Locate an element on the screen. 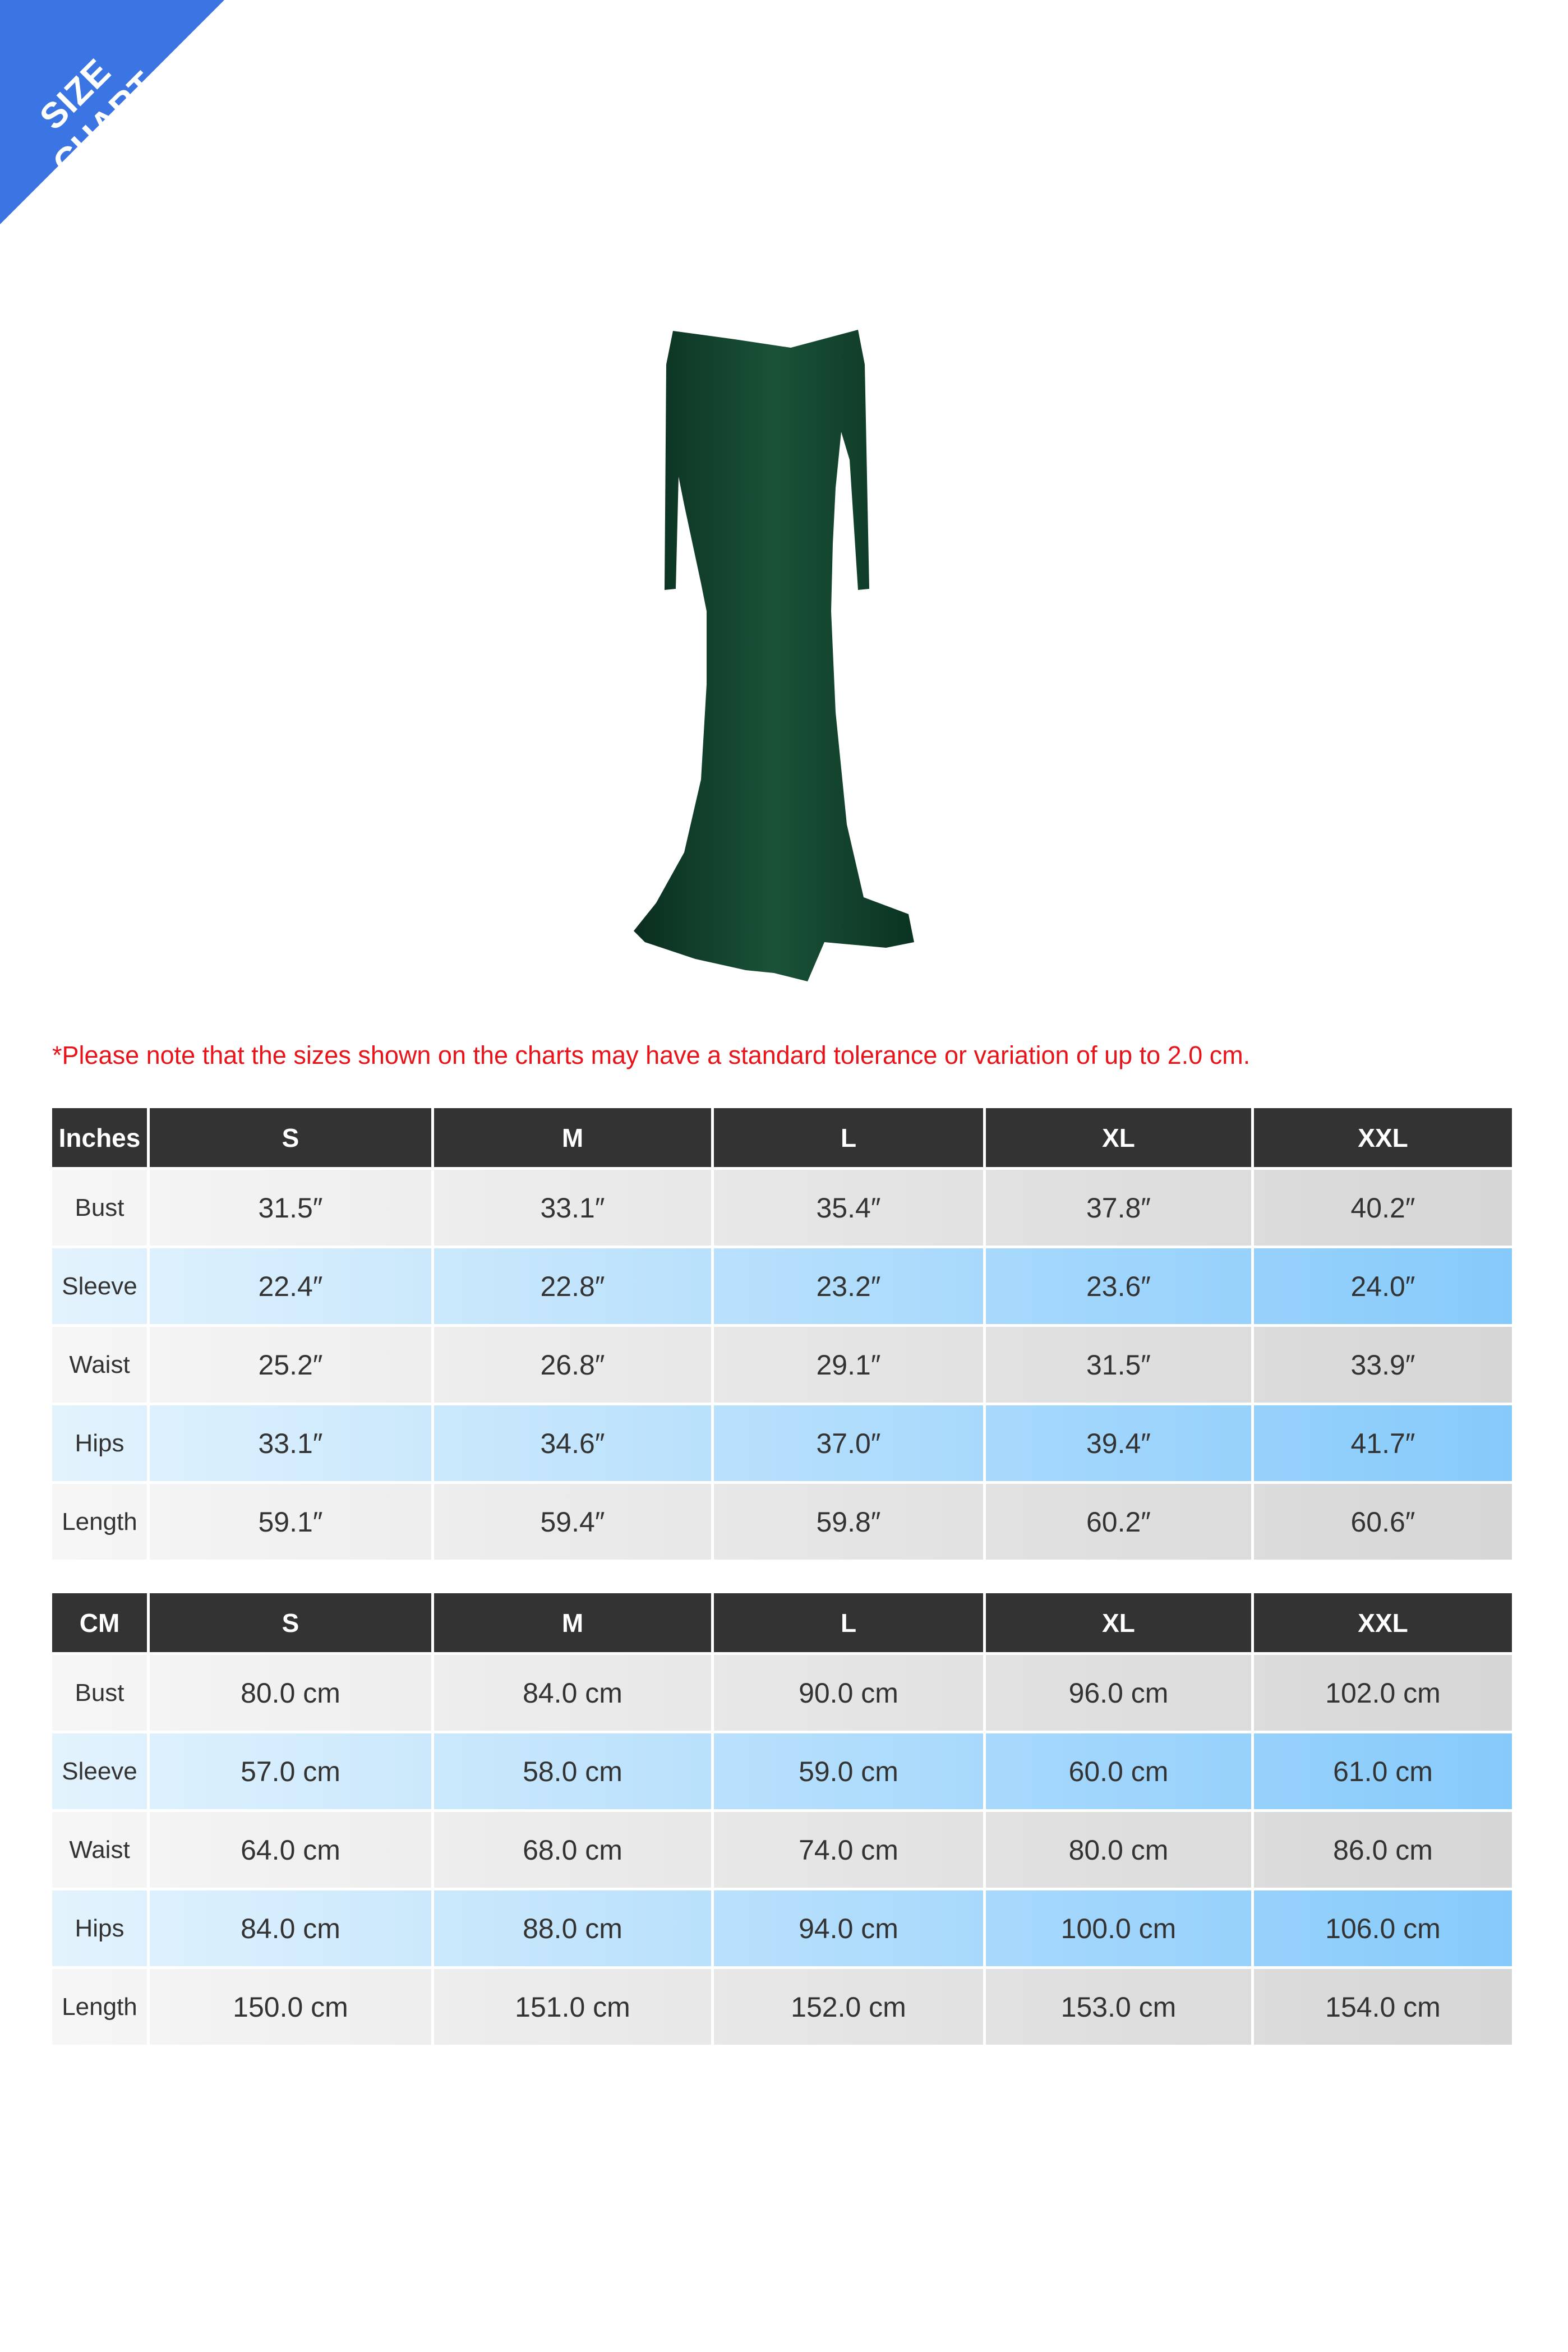  unit-header: Inches is located at coordinates (101, 1139).